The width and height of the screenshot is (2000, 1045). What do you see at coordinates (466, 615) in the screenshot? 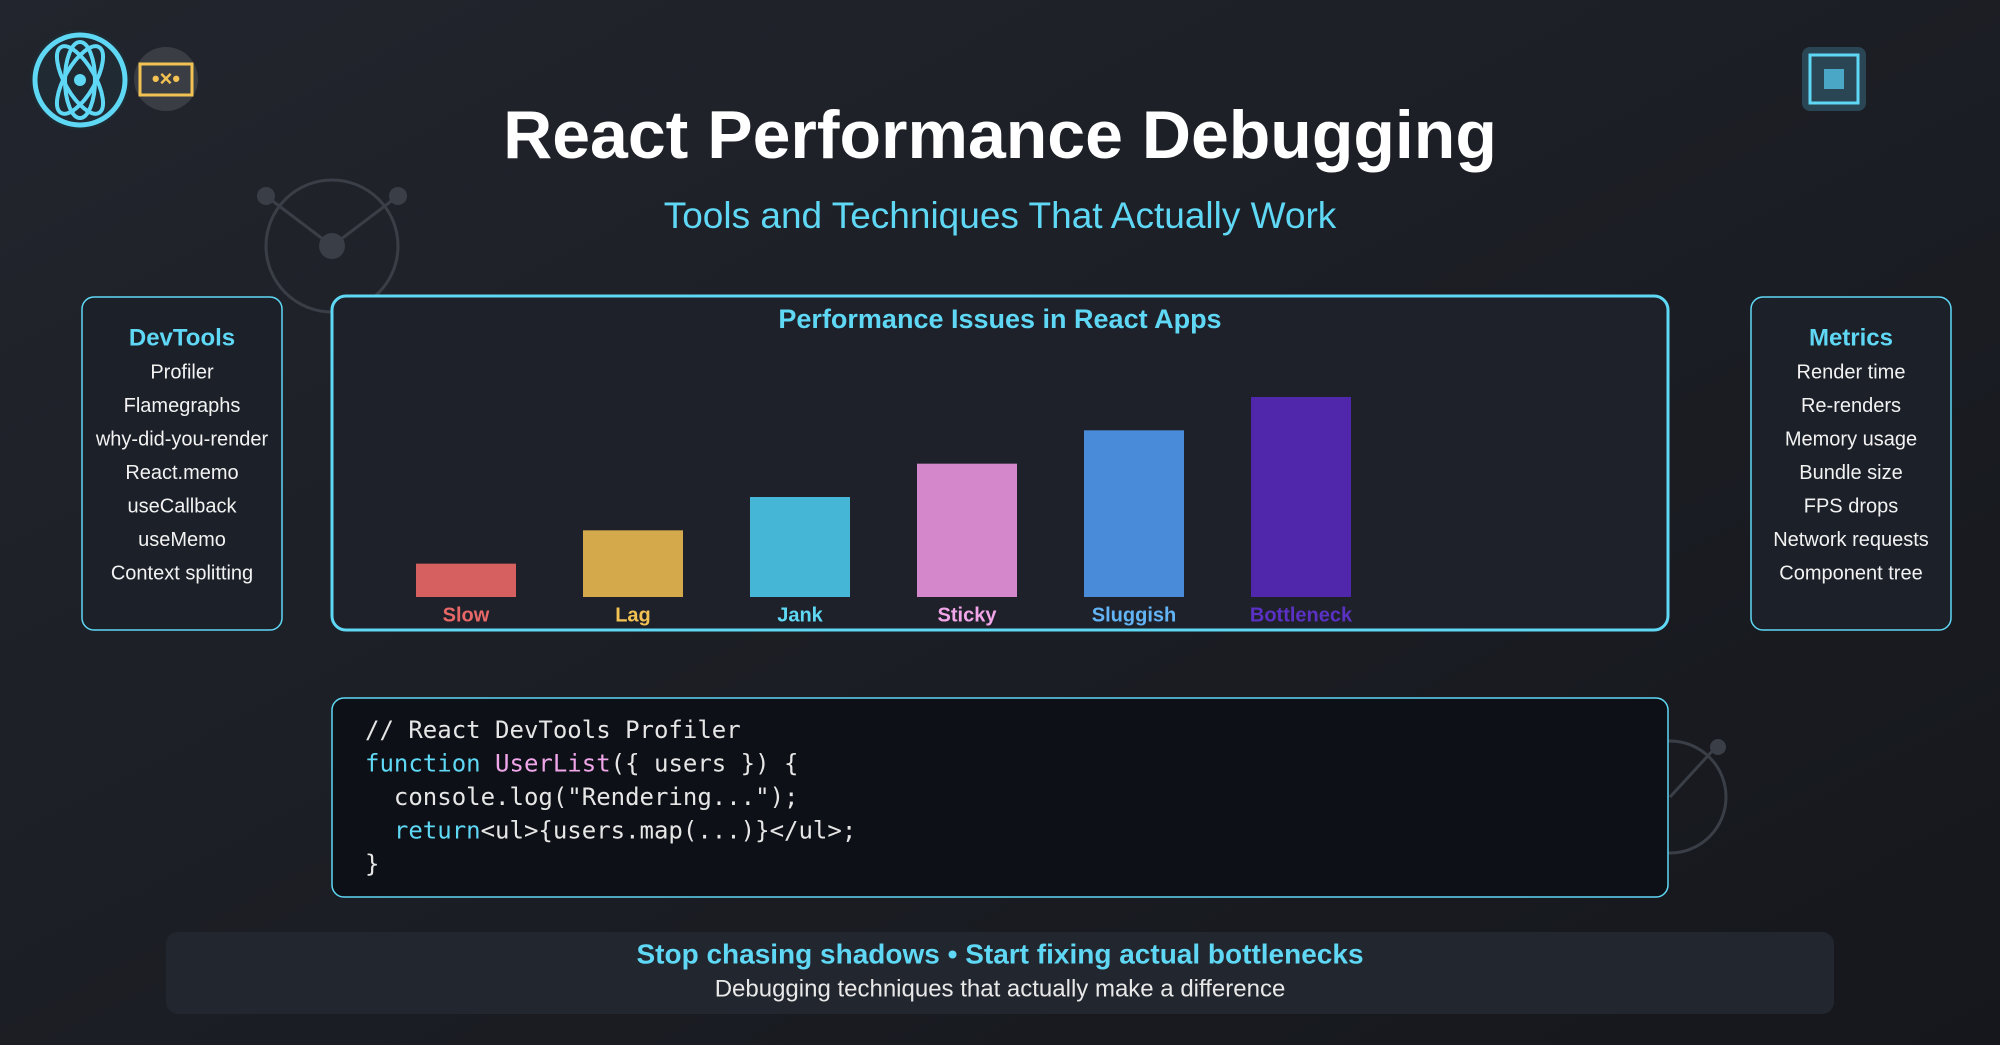
I see `x-tick-label: Slow` at bounding box center [466, 615].